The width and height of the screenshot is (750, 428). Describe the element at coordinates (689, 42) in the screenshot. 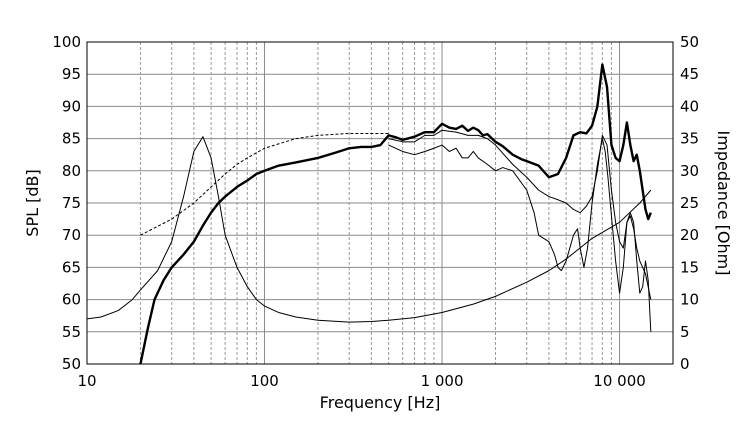

I see `y2-tick-label: 50` at that location.